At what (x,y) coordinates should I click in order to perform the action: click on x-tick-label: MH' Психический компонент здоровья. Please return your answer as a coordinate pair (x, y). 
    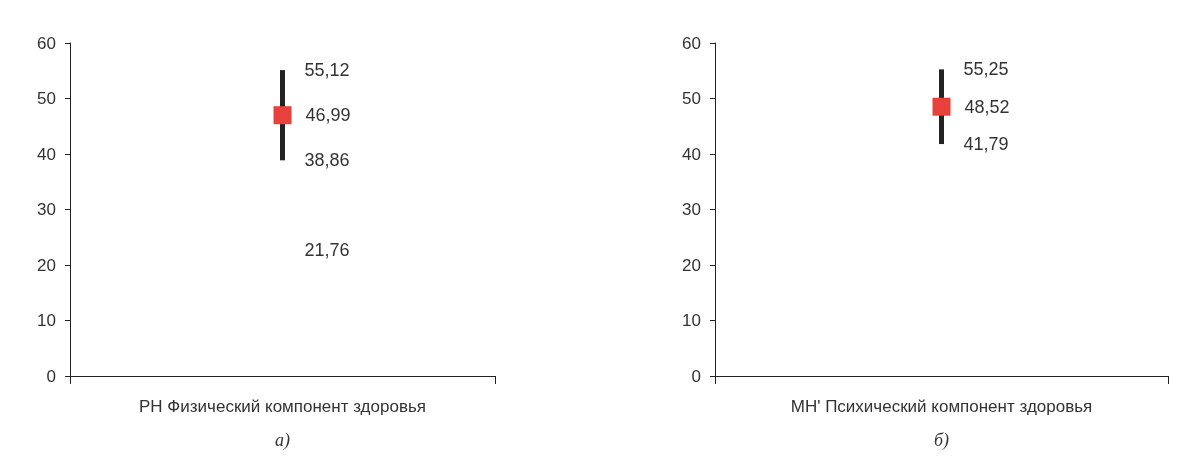
    Looking at the image, I should click on (941, 406).